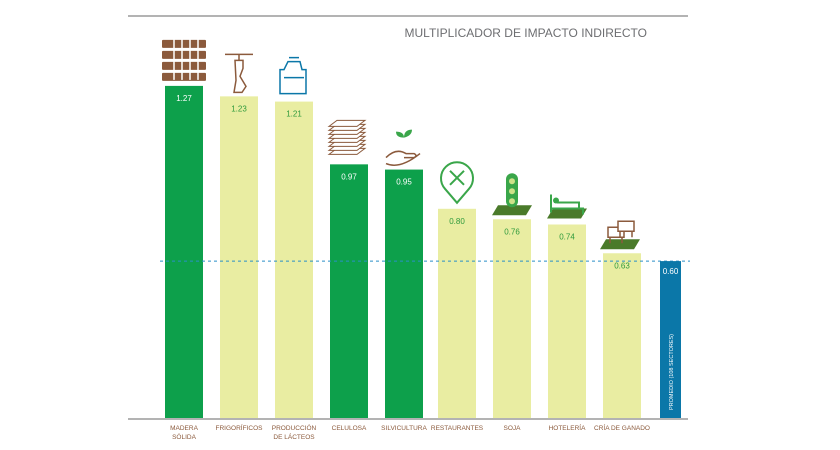  I want to click on soybean-icon, so click(512, 194).